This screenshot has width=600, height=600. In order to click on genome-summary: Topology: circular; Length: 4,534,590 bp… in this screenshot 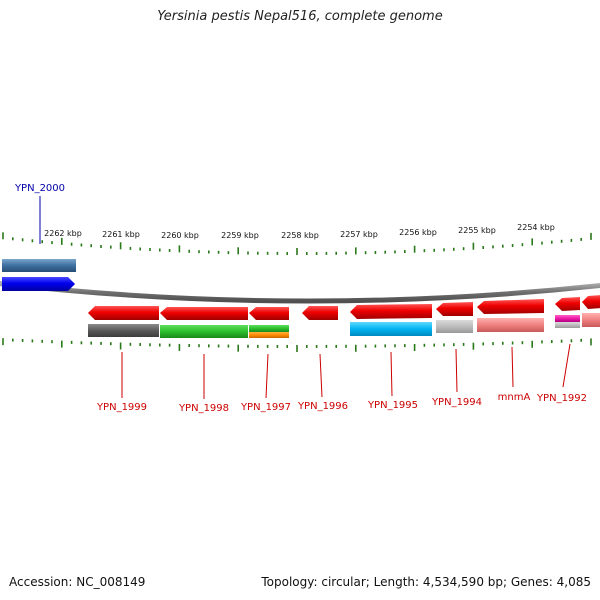, I will do `click(426, 582)`.